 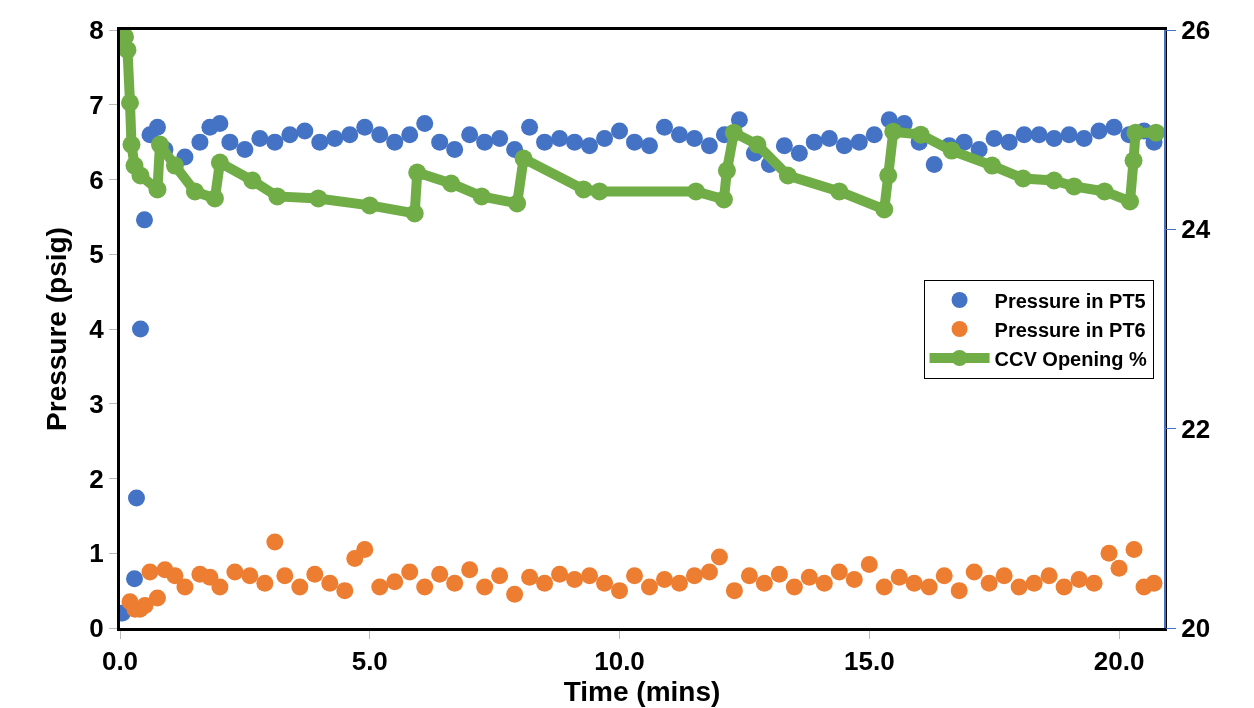 What do you see at coordinates (619, 661) in the screenshot?
I see `x-tick-label: 10.0` at bounding box center [619, 661].